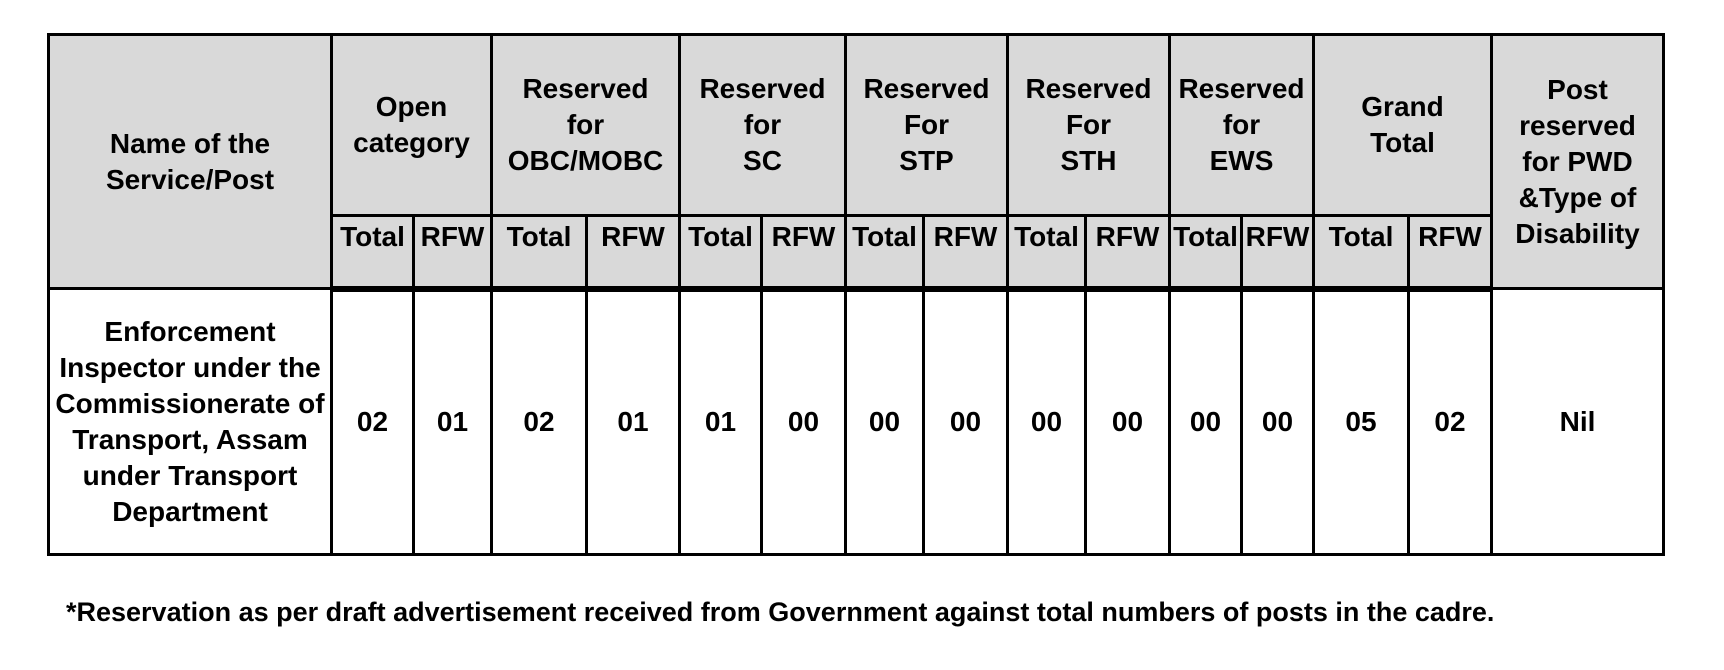  I want to click on subheader-sth-rfw: RFW, so click(1127, 253).